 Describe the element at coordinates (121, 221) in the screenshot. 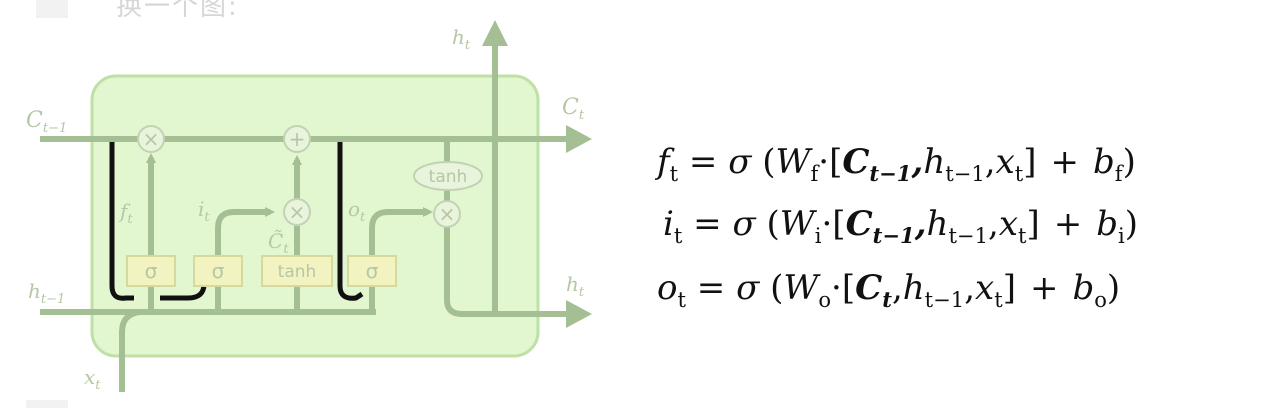

I see `peephole-forget` at that location.